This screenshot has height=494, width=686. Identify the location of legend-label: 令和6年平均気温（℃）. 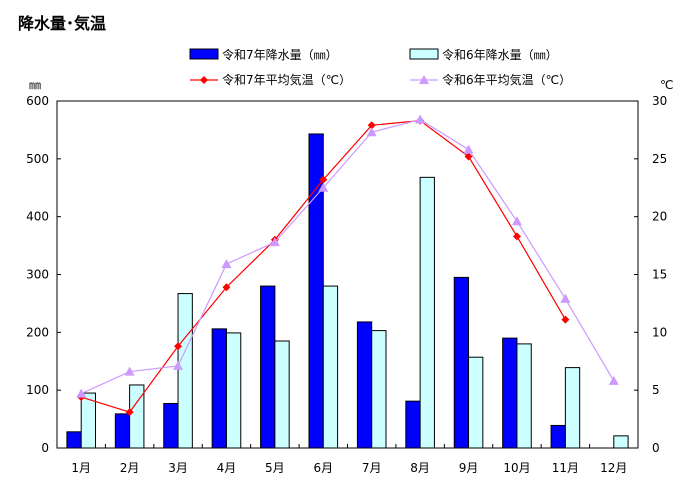
(506, 79).